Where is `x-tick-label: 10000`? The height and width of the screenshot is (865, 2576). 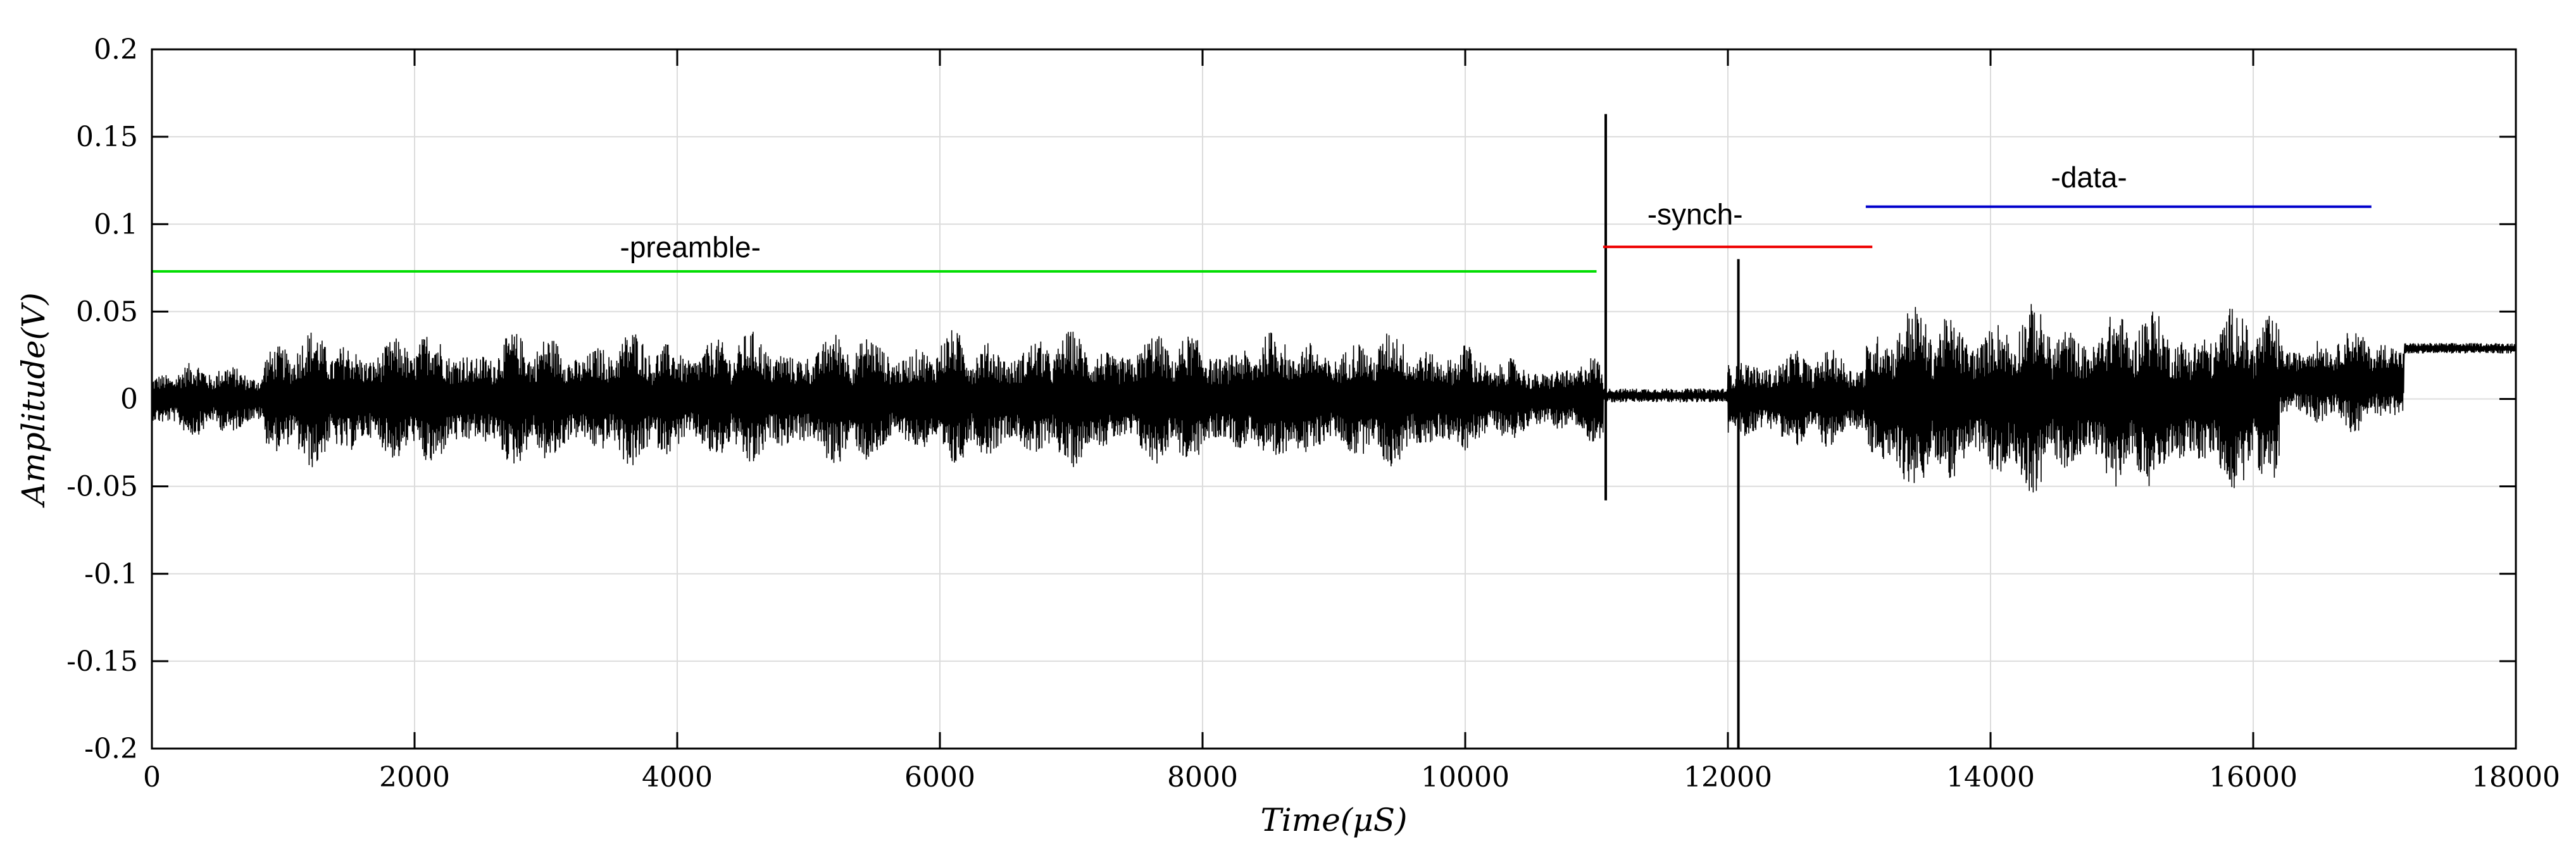
x-tick-label: 10000 is located at coordinates (1465, 777).